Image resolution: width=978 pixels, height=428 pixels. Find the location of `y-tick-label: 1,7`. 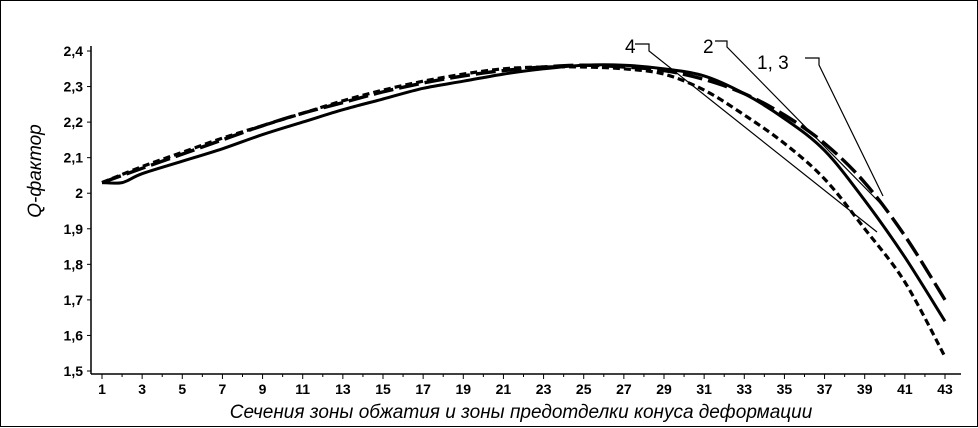

y-tick-label: 1,7 is located at coordinates (74, 300).